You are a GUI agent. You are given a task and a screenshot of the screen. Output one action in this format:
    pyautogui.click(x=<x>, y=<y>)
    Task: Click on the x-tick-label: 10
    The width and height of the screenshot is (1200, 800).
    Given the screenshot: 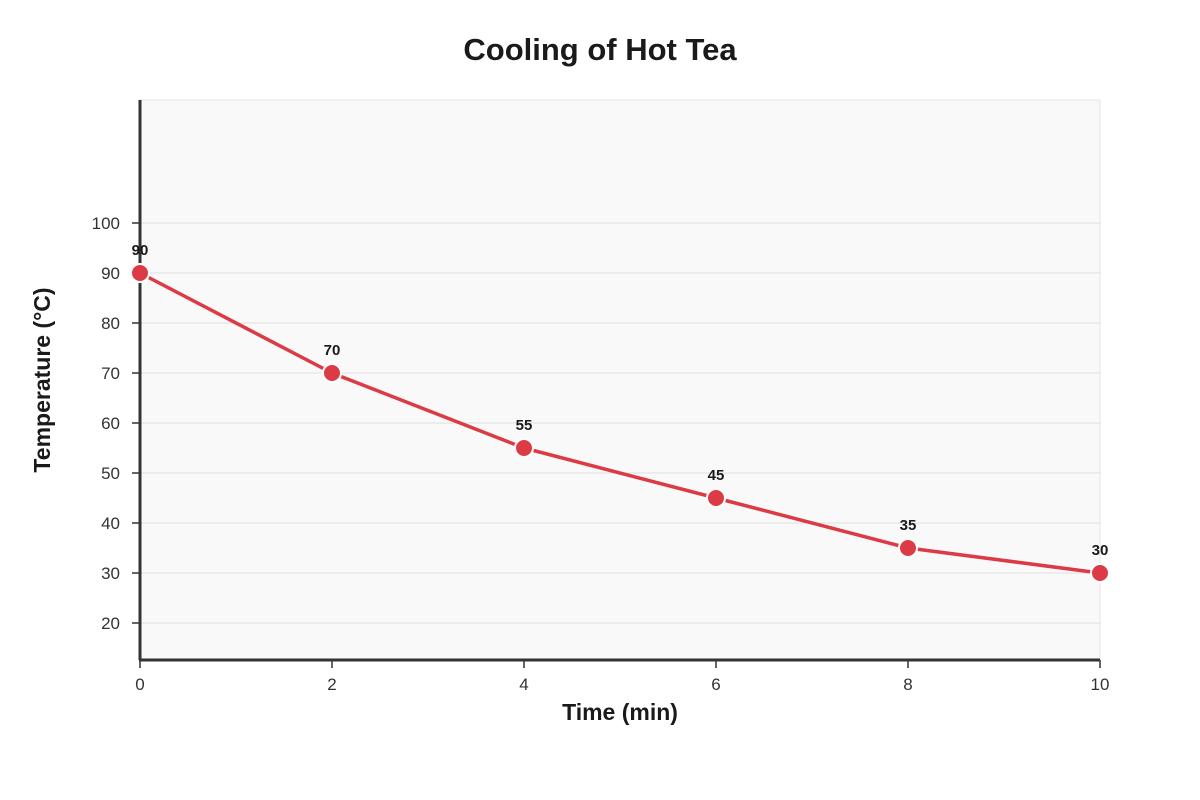 What is the action you would take?
    pyautogui.click(x=1100, y=684)
    